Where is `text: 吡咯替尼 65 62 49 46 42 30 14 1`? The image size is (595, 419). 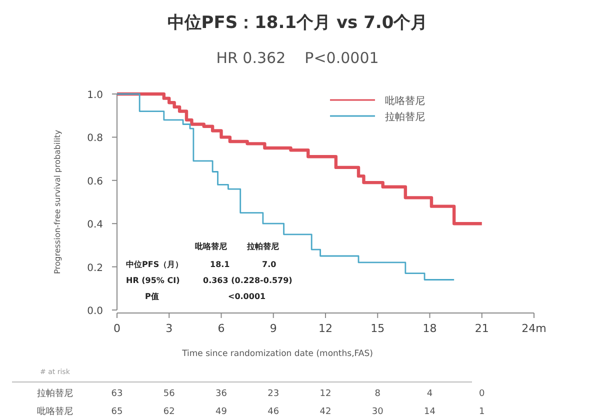 text: 吡咯替尼 65 62 49 46 42 30 14 1 is located at coordinates (261, 412).